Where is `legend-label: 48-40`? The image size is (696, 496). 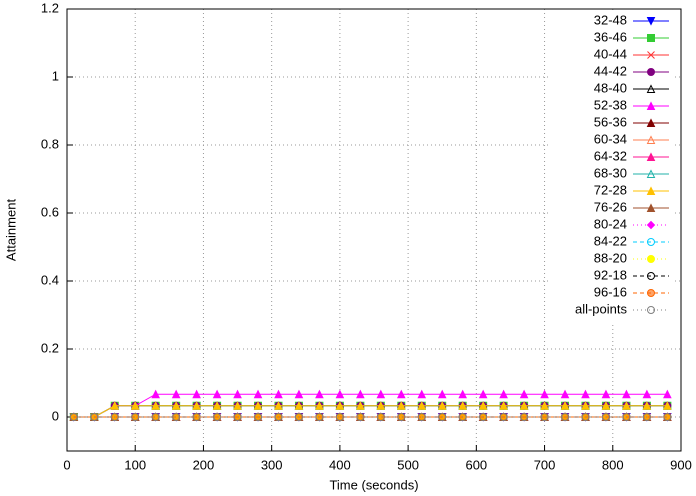
legend-label: 48-40 is located at coordinates (610, 87).